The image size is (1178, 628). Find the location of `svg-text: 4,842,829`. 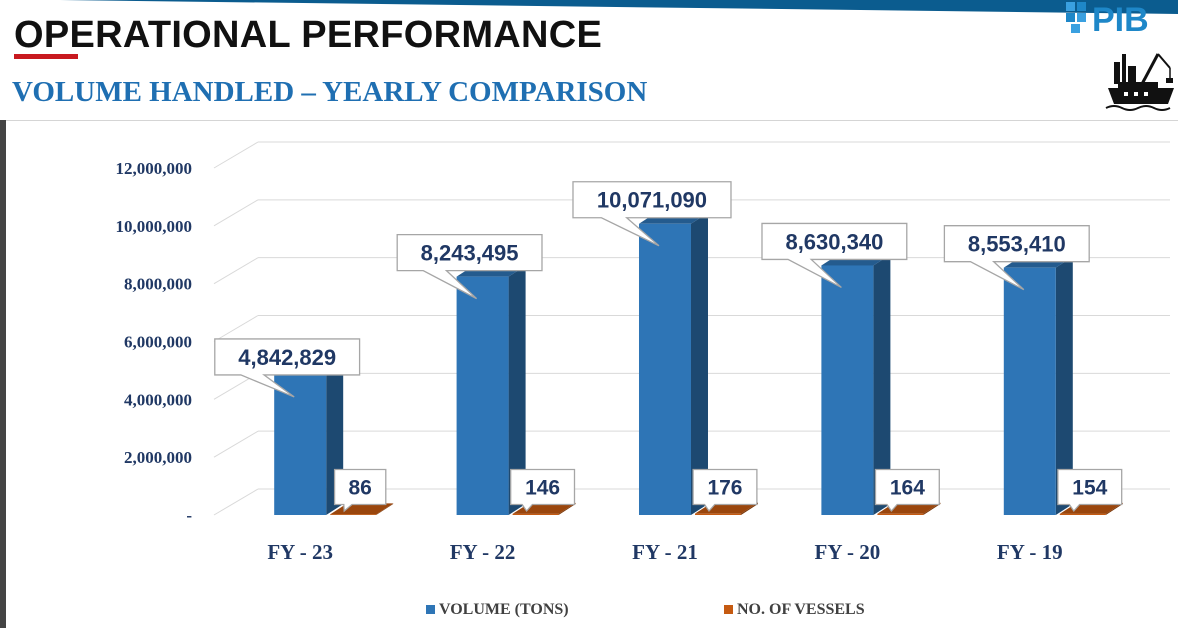

svg-text: 4,842,829 is located at coordinates (287, 357).